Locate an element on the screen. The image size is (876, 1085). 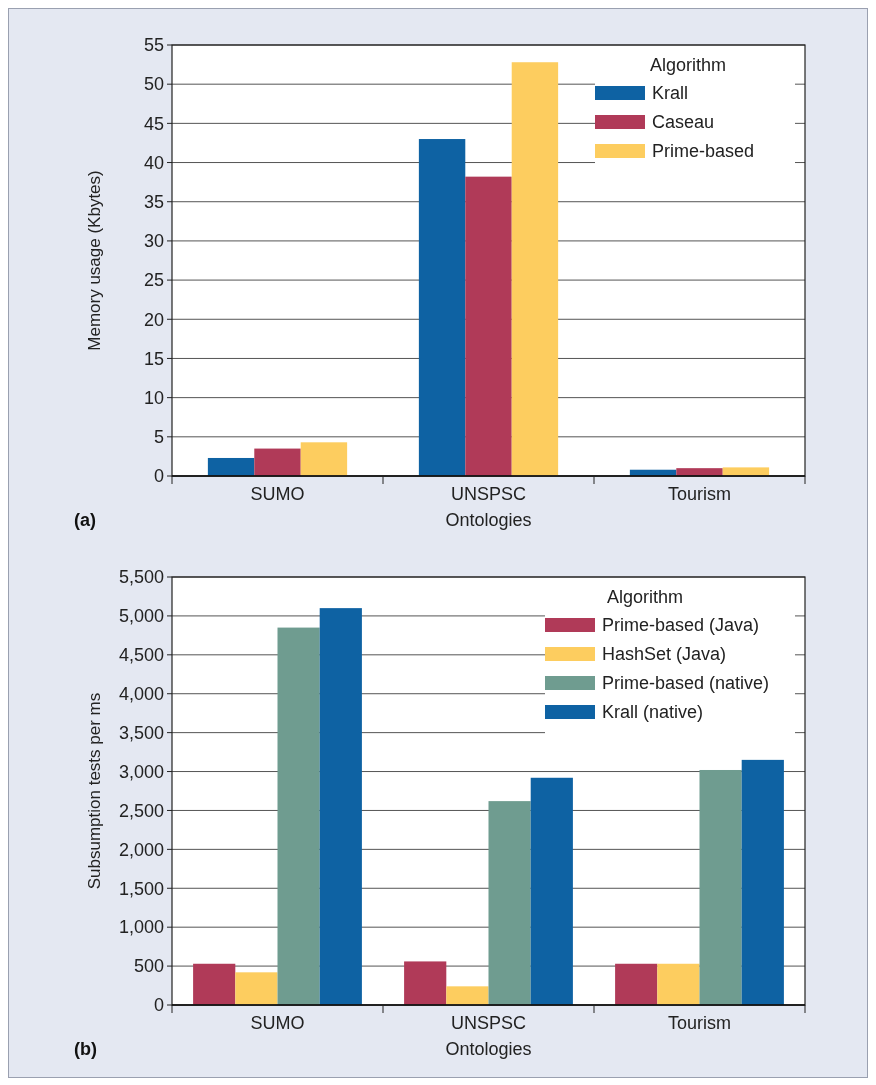
y-tick-label: 5 is located at coordinates (158, 437).